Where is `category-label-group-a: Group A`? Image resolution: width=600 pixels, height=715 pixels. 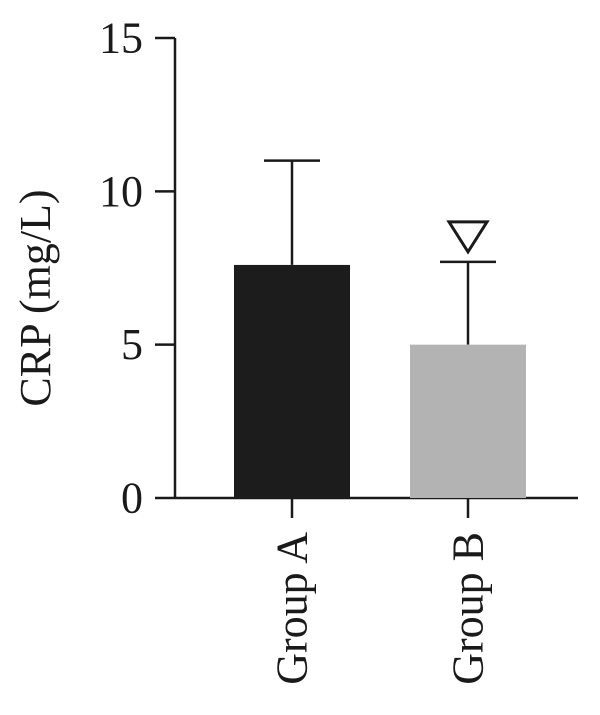 category-label-group-a: Group A is located at coordinates (292, 608).